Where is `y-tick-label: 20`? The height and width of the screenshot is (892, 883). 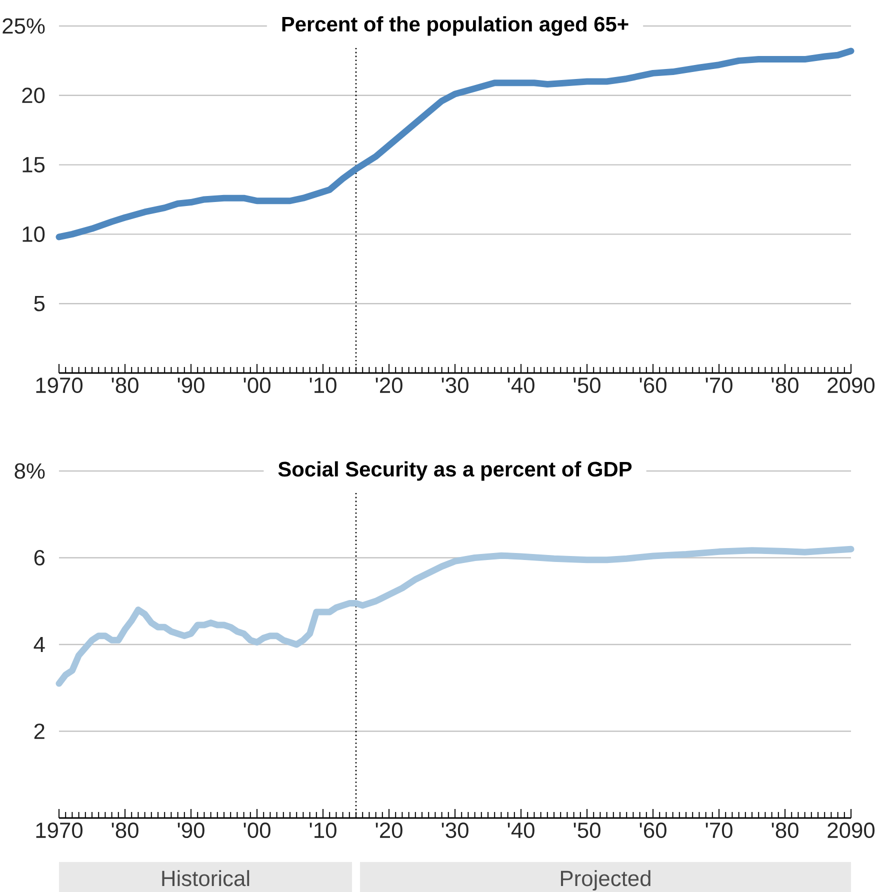 y-tick-label: 20 is located at coordinates (33, 96).